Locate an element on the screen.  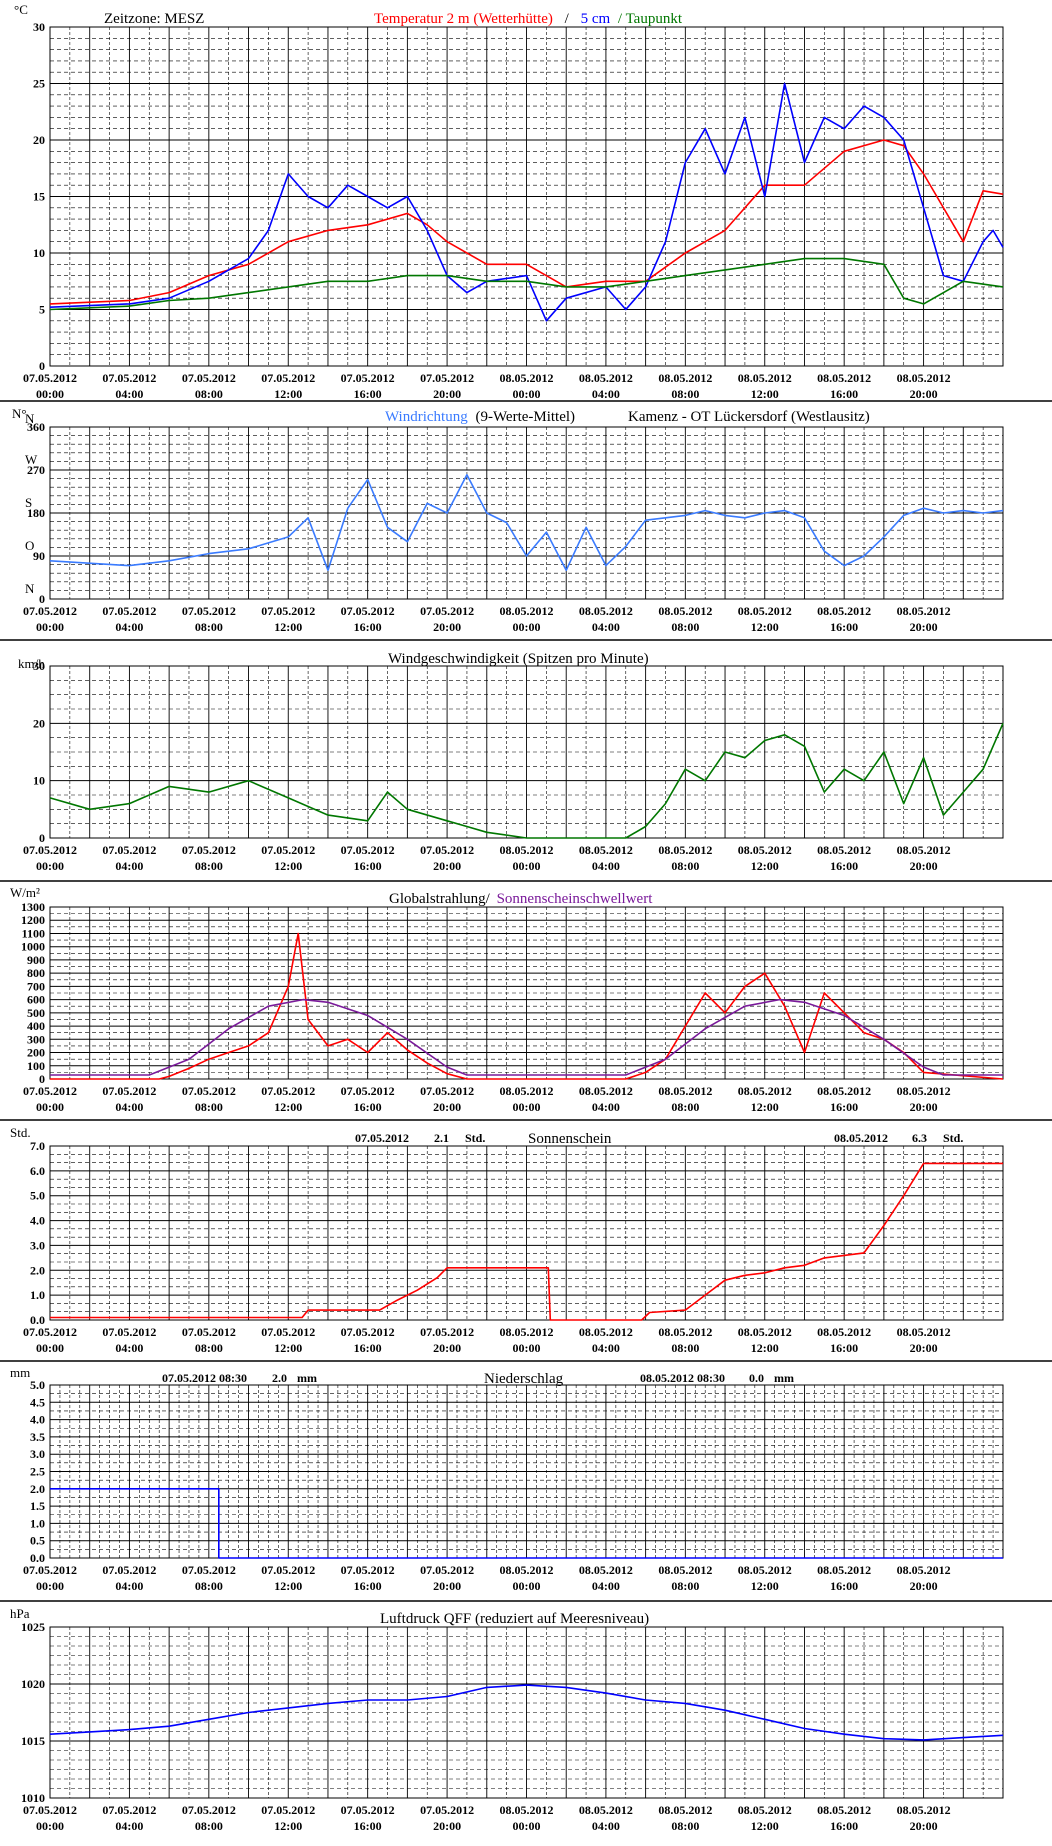
y-tick-label: 6.0 is located at coordinates (37, 1171).